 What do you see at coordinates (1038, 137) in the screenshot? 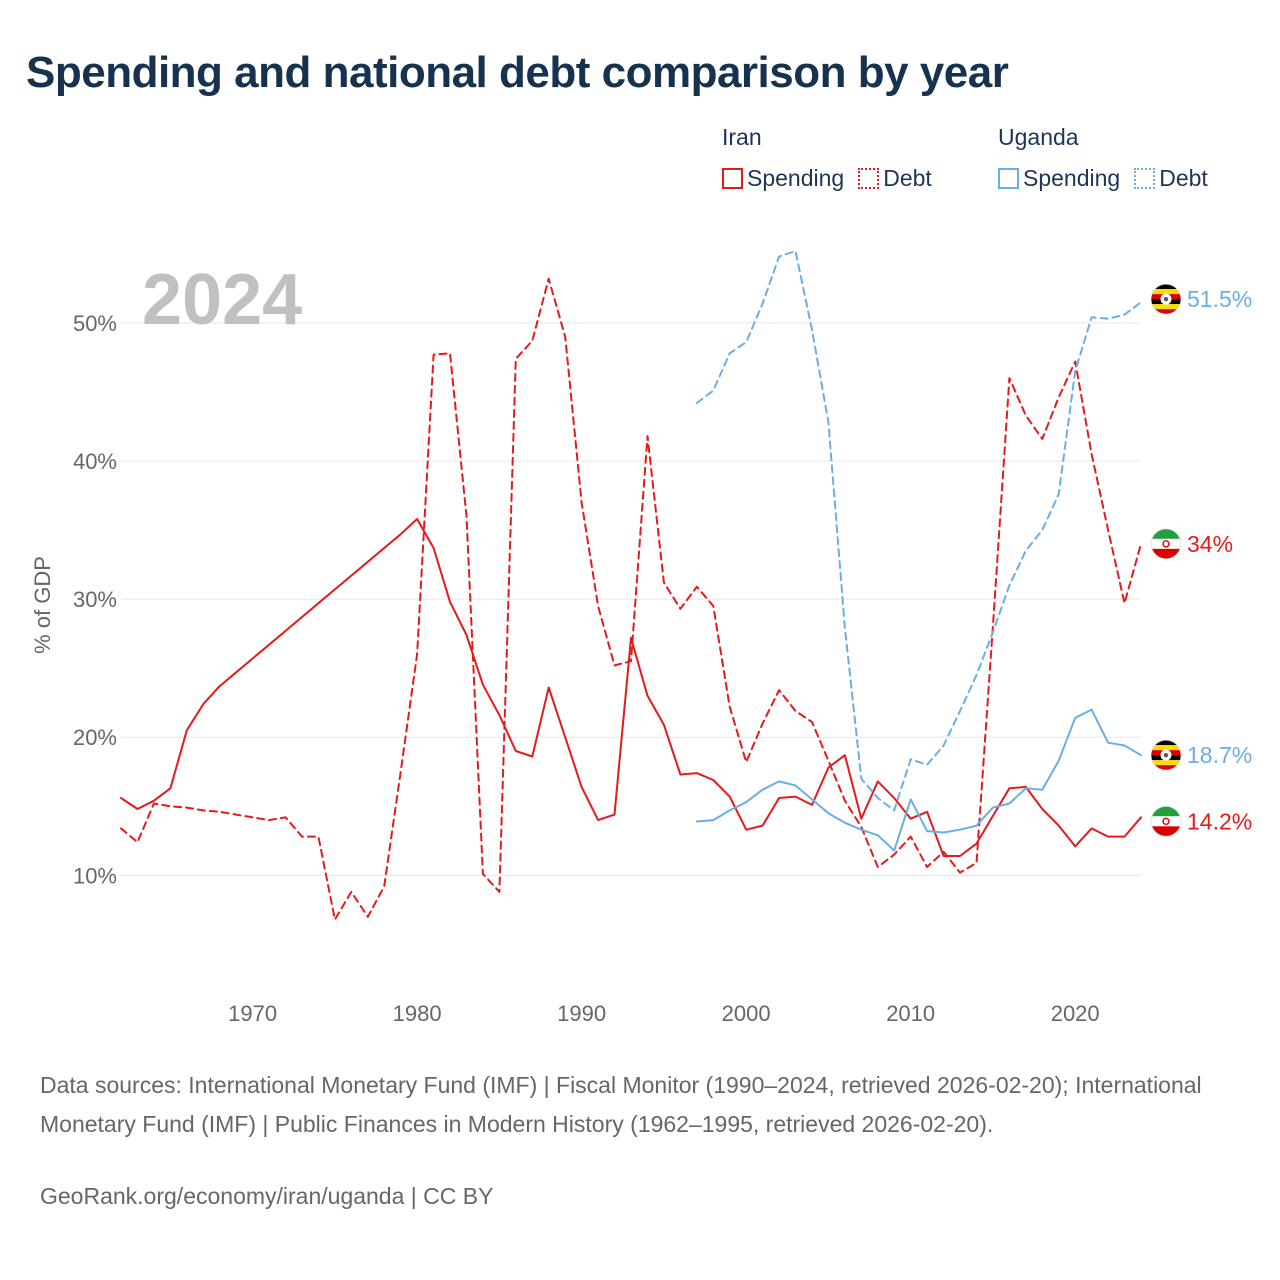
I see `legend-country-uganda: Uganda` at bounding box center [1038, 137].